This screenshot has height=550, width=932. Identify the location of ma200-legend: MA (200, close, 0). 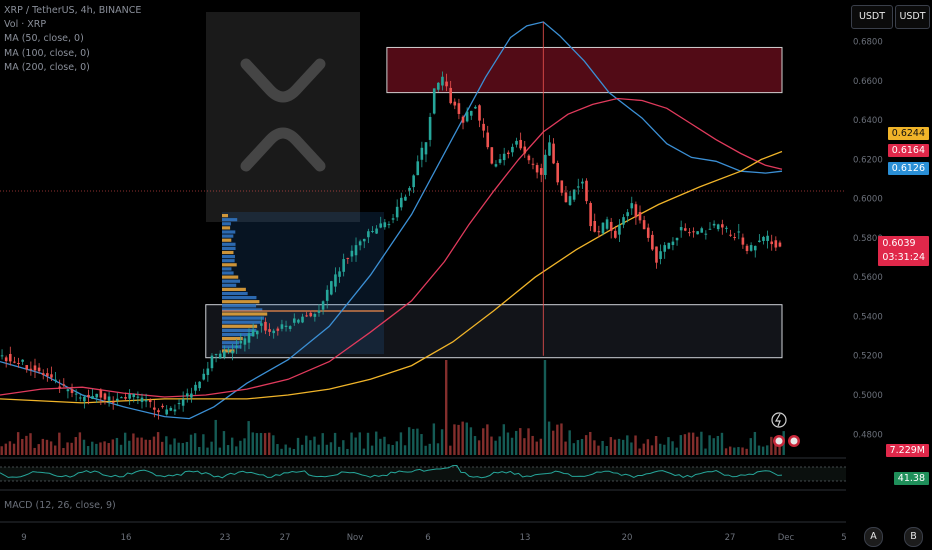
(47, 67).